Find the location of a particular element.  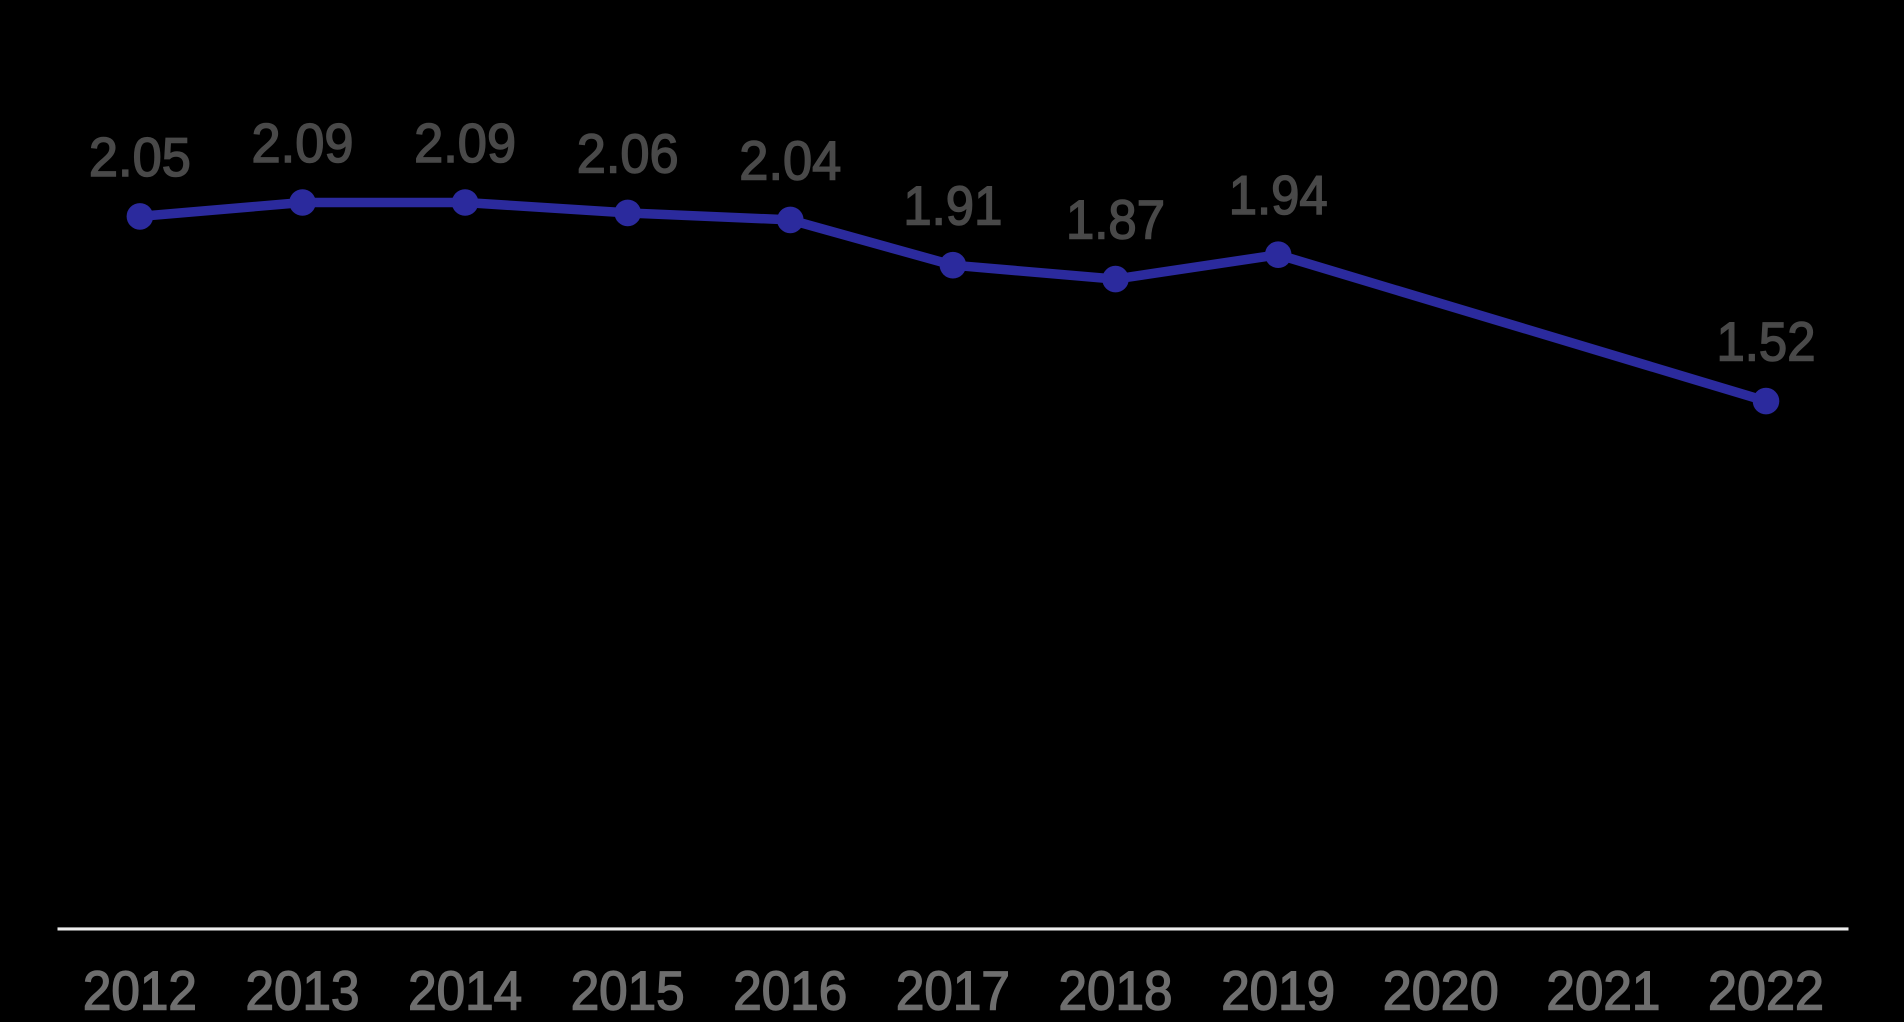

svg-text: 2019 is located at coordinates (1278, 991).